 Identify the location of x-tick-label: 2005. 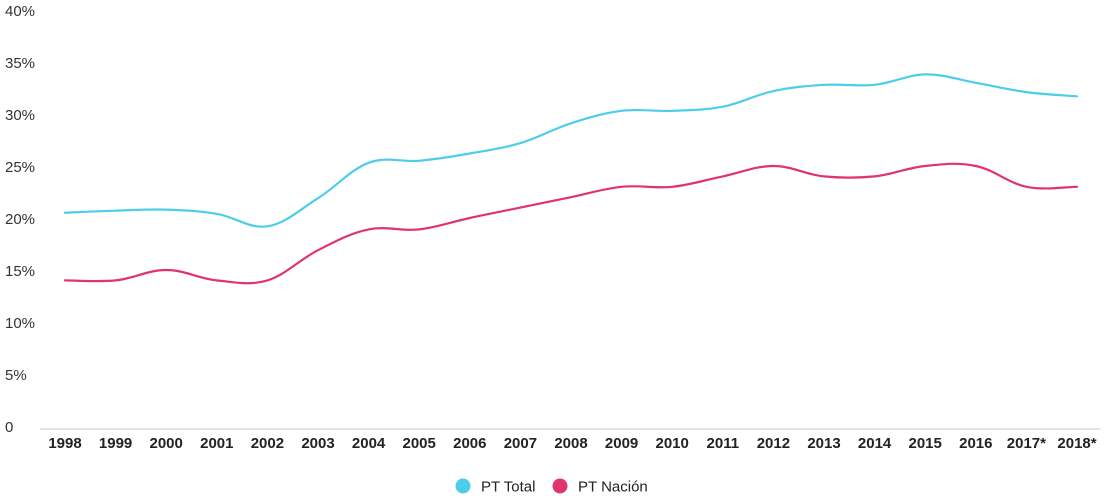
(419, 443).